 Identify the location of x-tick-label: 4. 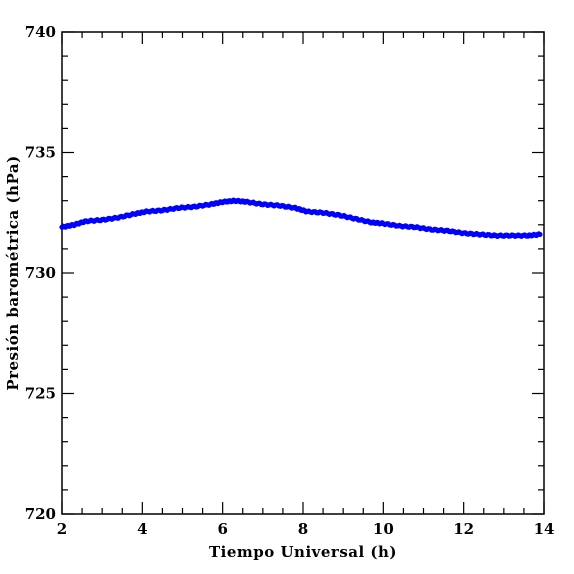
(142, 529).